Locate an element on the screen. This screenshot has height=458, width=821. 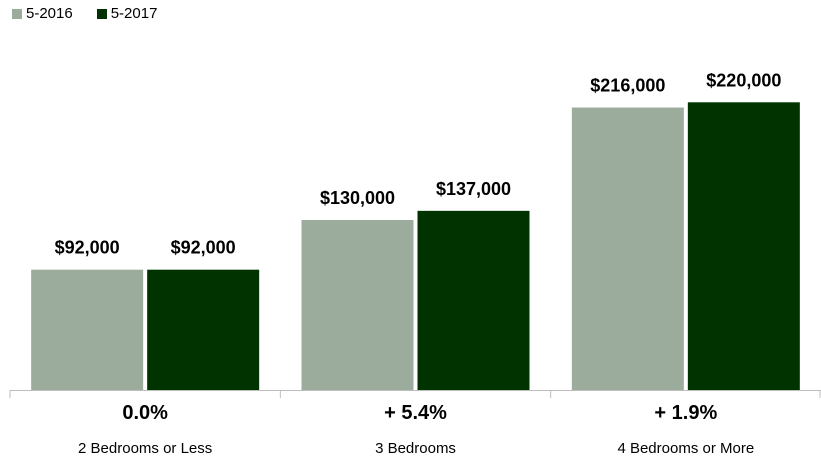
change-label-0: 0.0% is located at coordinates (145, 413).